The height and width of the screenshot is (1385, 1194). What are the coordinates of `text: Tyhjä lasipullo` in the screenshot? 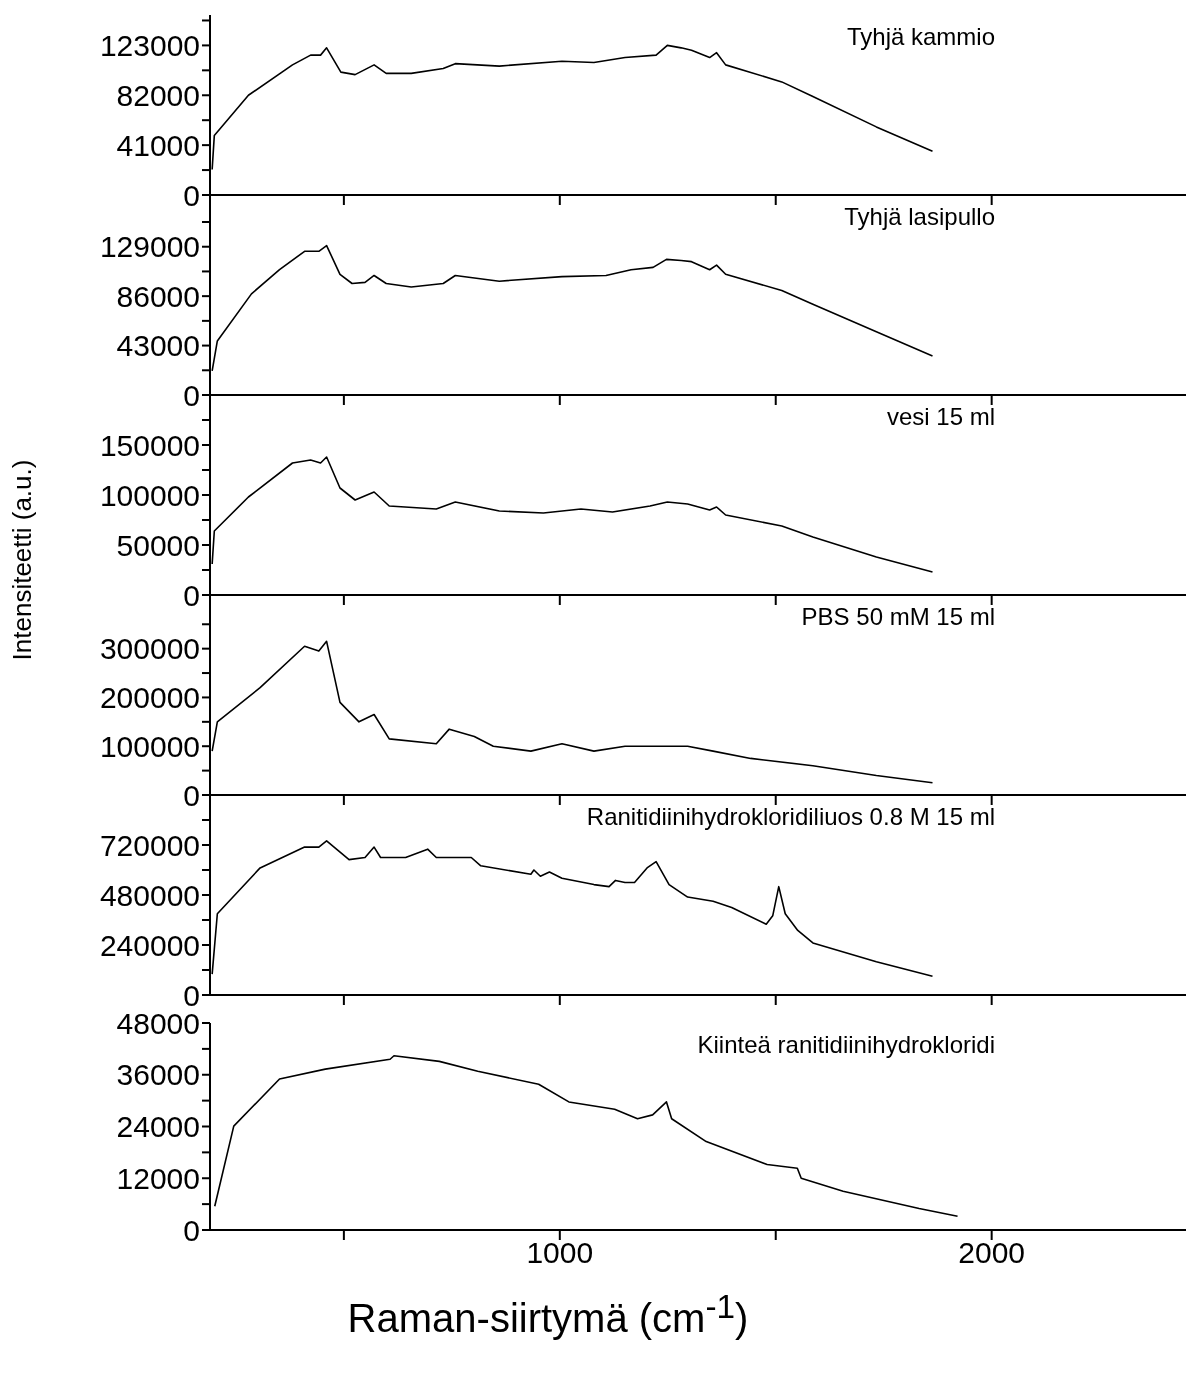 It's located at (919, 217).